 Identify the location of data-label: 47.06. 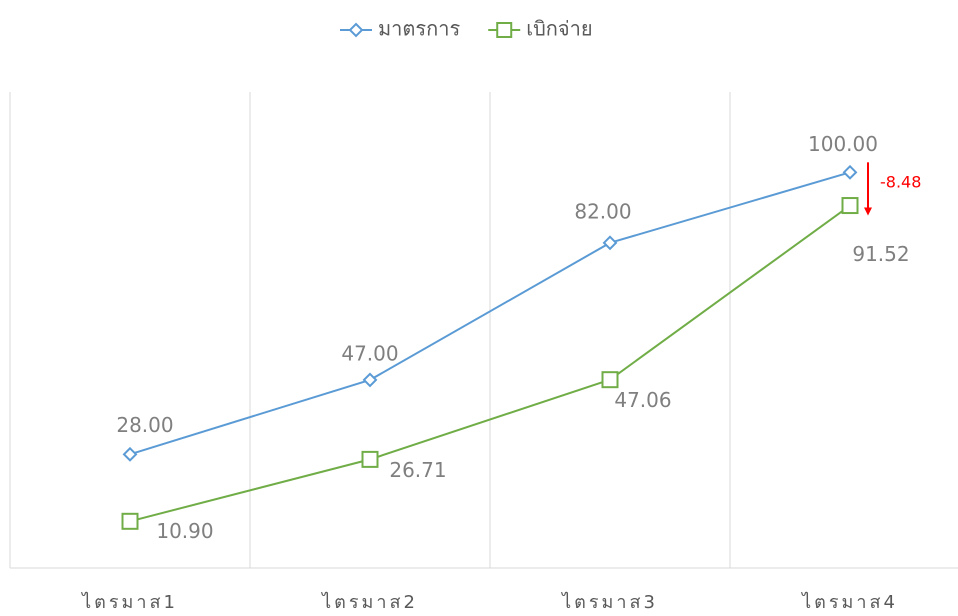
(642, 400).